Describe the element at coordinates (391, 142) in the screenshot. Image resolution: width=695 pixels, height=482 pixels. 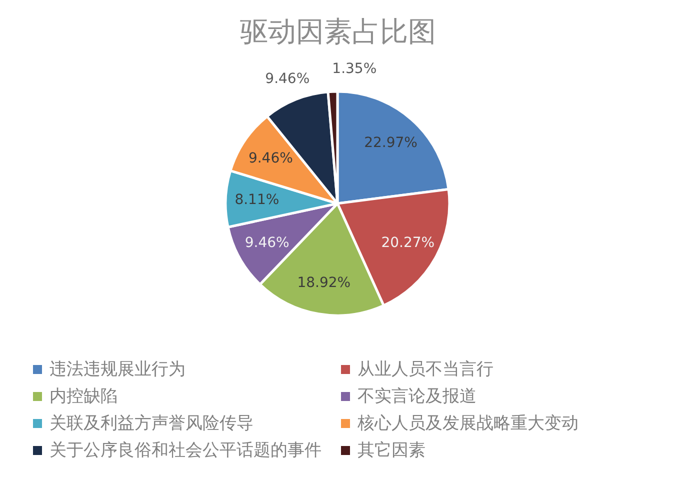
I see `data-label: 22.97%` at that location.